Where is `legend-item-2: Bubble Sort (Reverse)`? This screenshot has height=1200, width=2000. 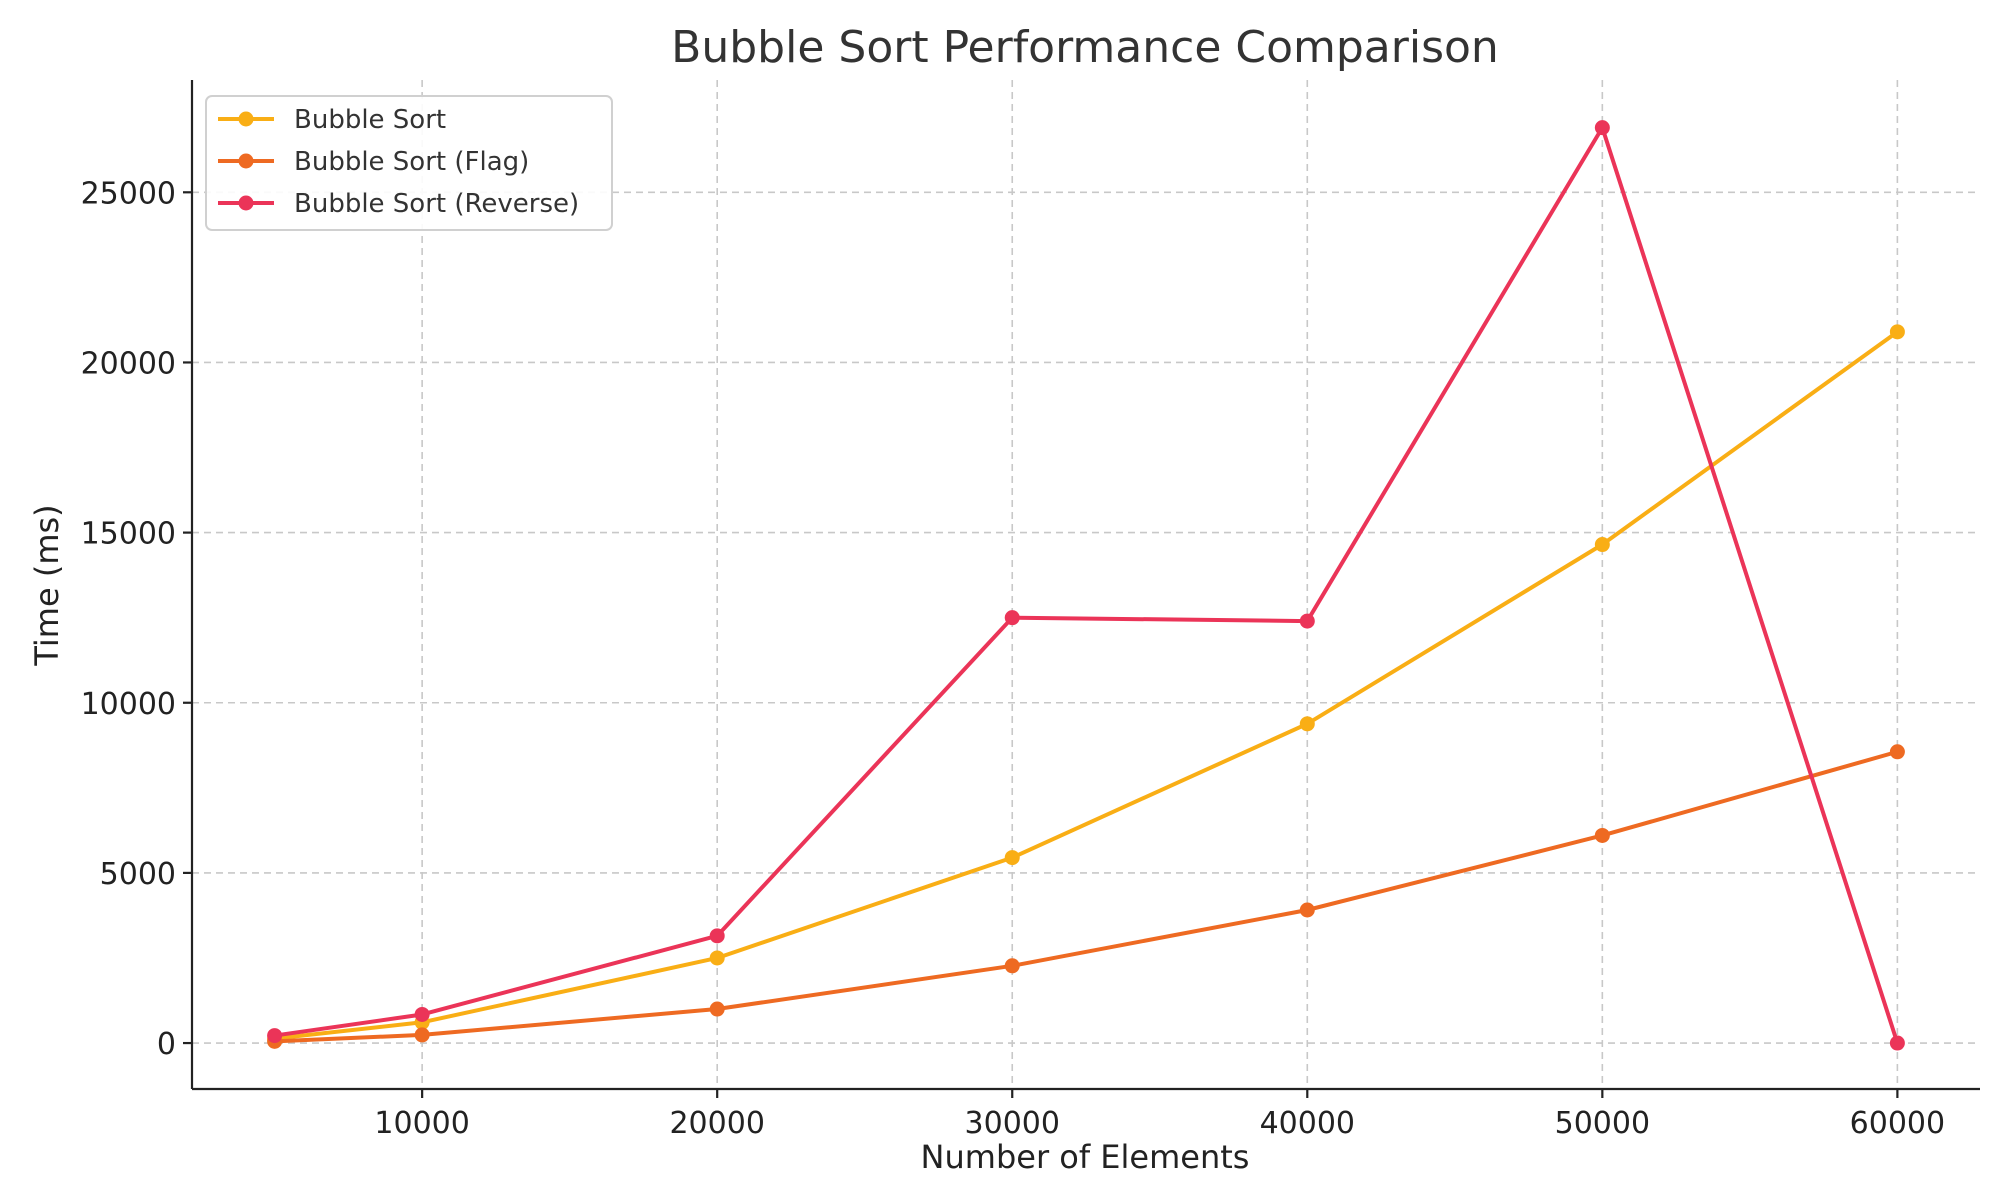
legend-item-2: Bubble Sort (Reverse) is located at coordinates (398, 204).